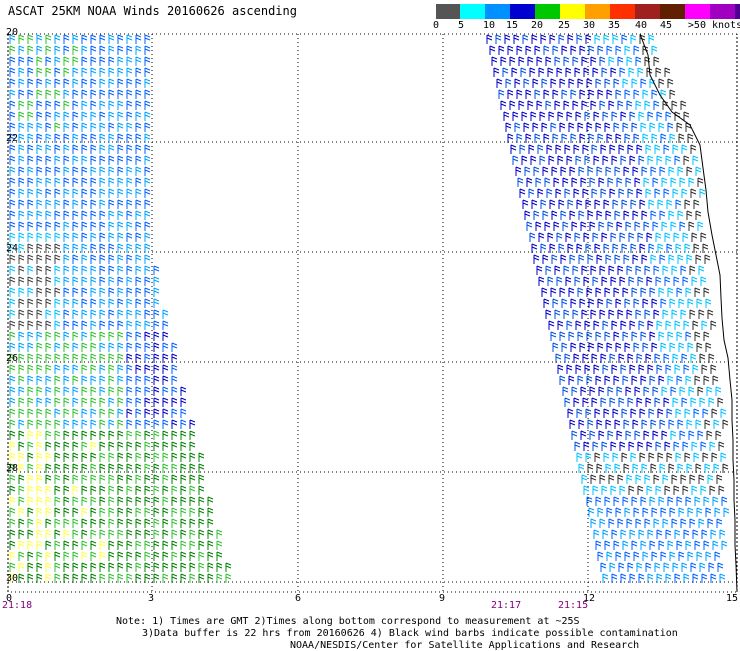 The height and width of the screenshot is (651, 740). I want to click on x-tick-label: 12, so click(589, 598).